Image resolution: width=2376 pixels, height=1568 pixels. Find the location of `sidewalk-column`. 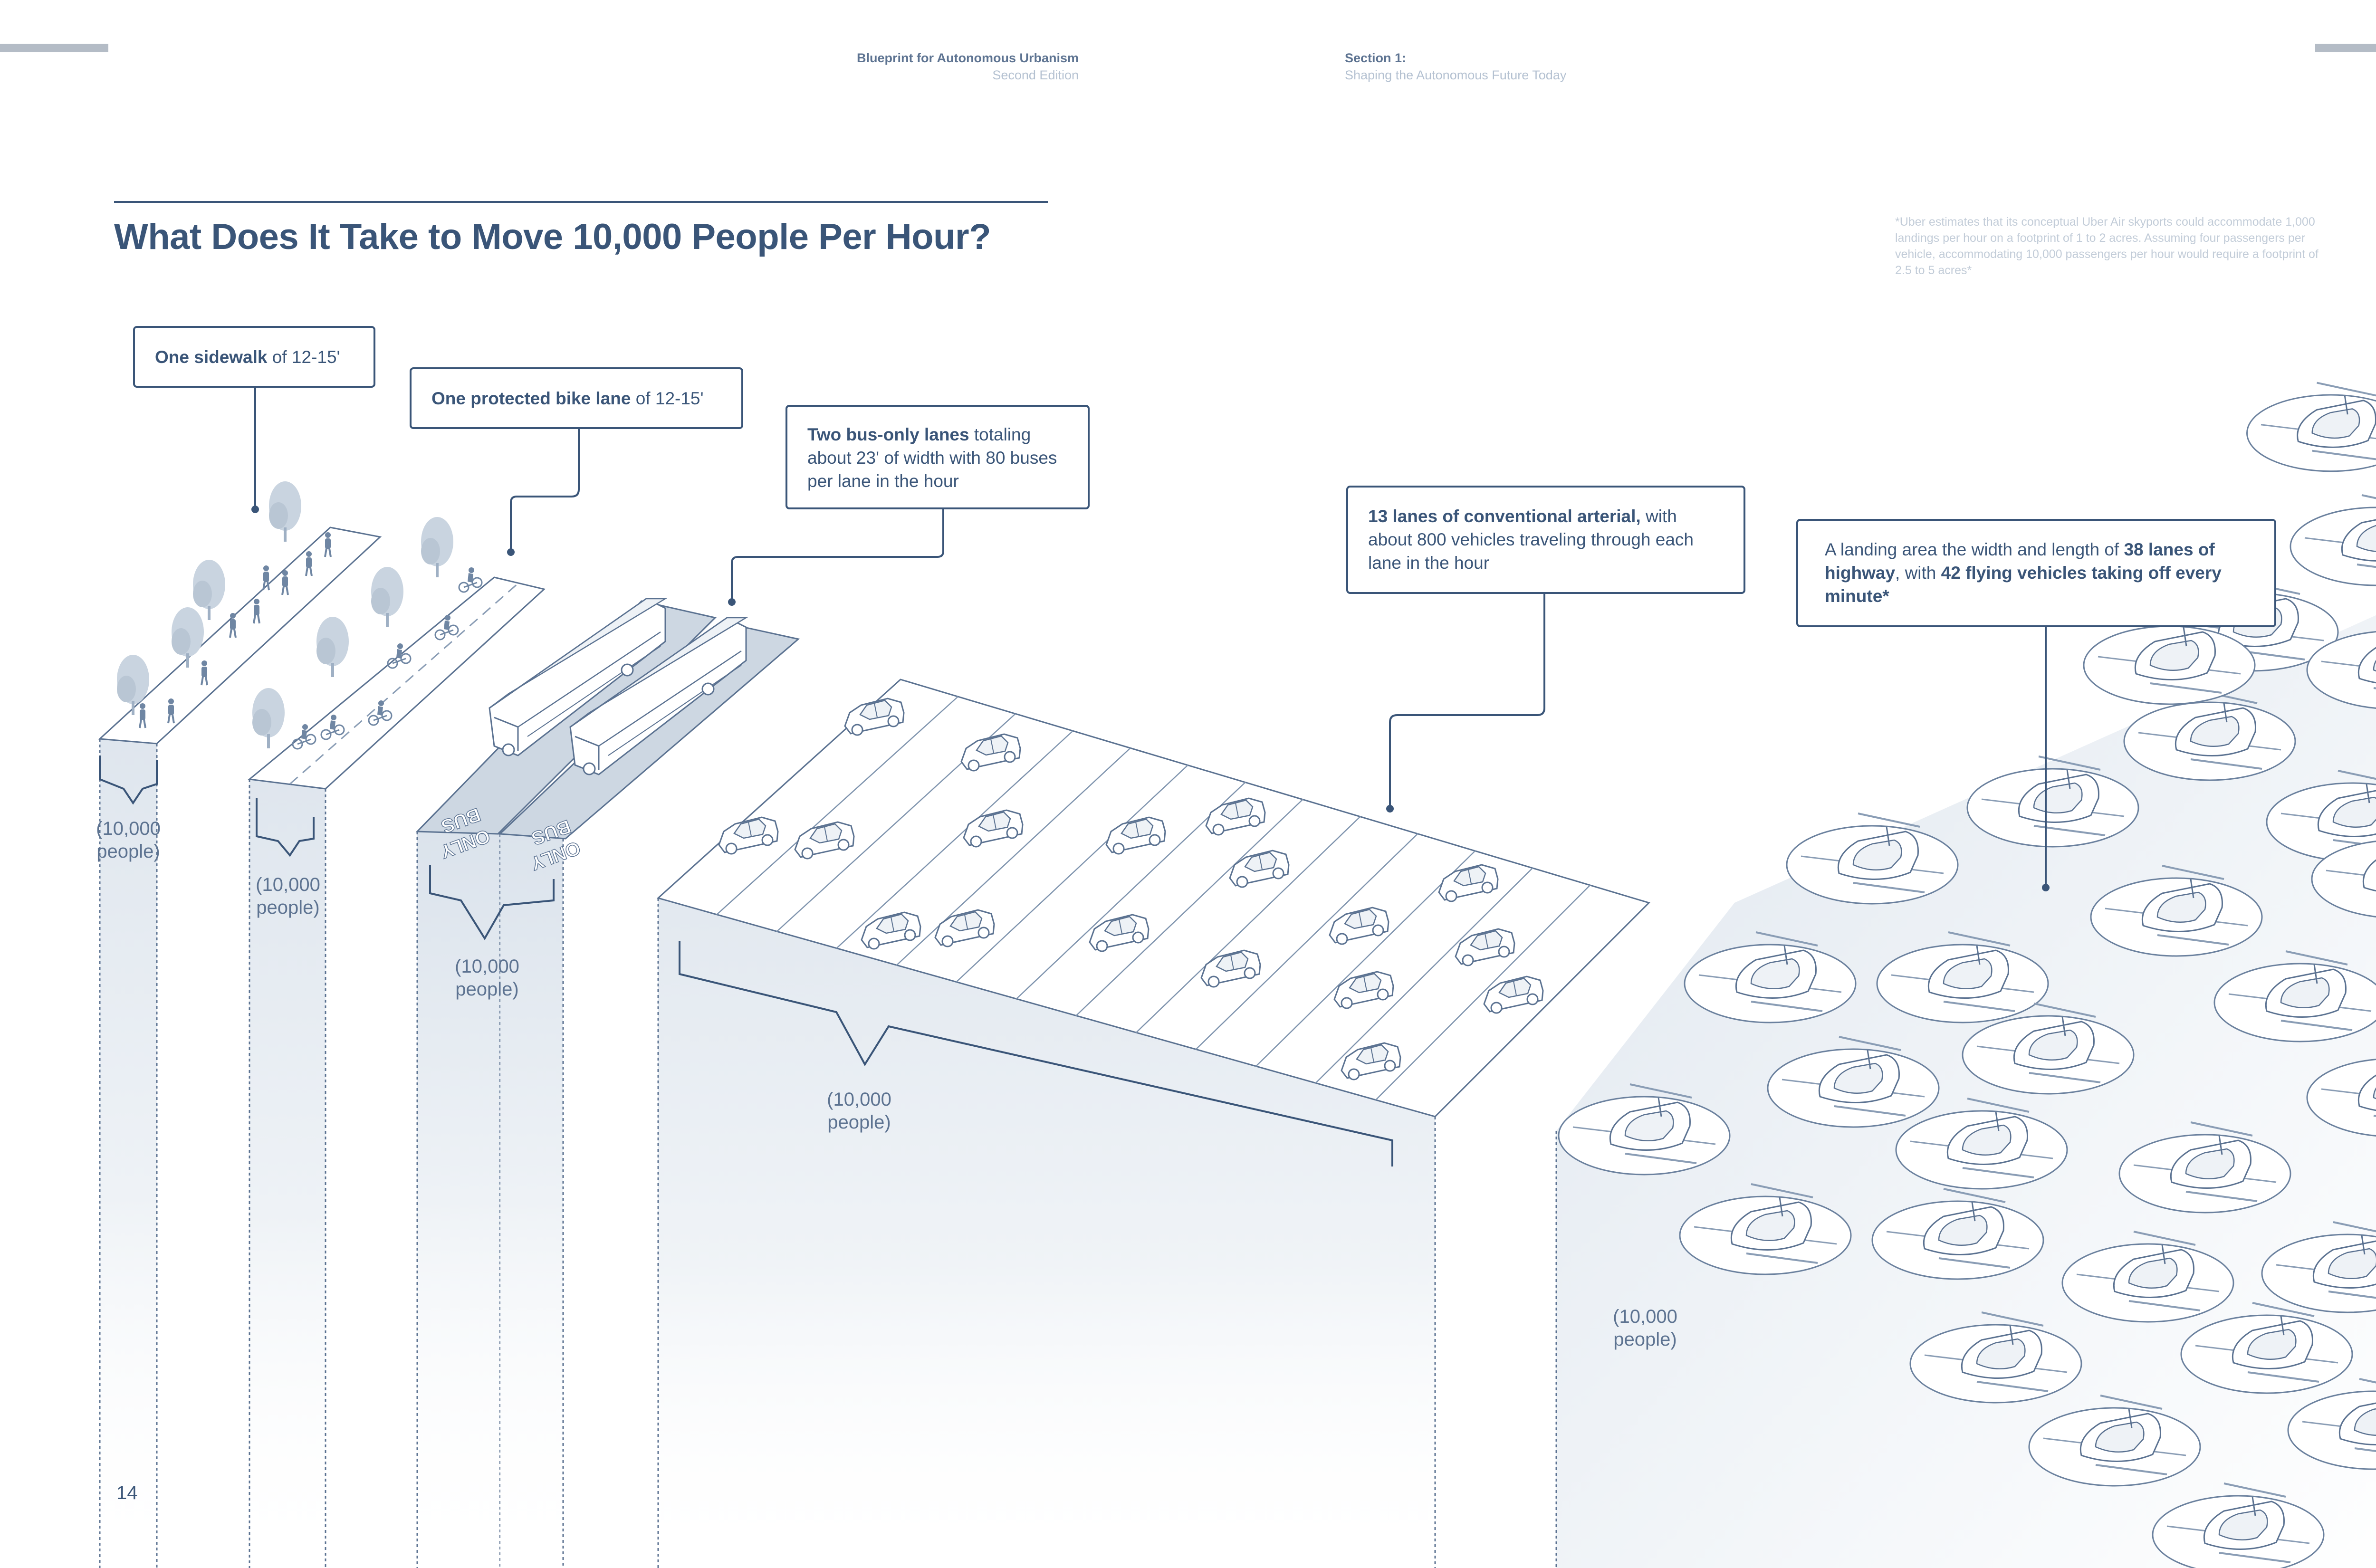

sidewalk-column is located at coordinates (240, 1024).